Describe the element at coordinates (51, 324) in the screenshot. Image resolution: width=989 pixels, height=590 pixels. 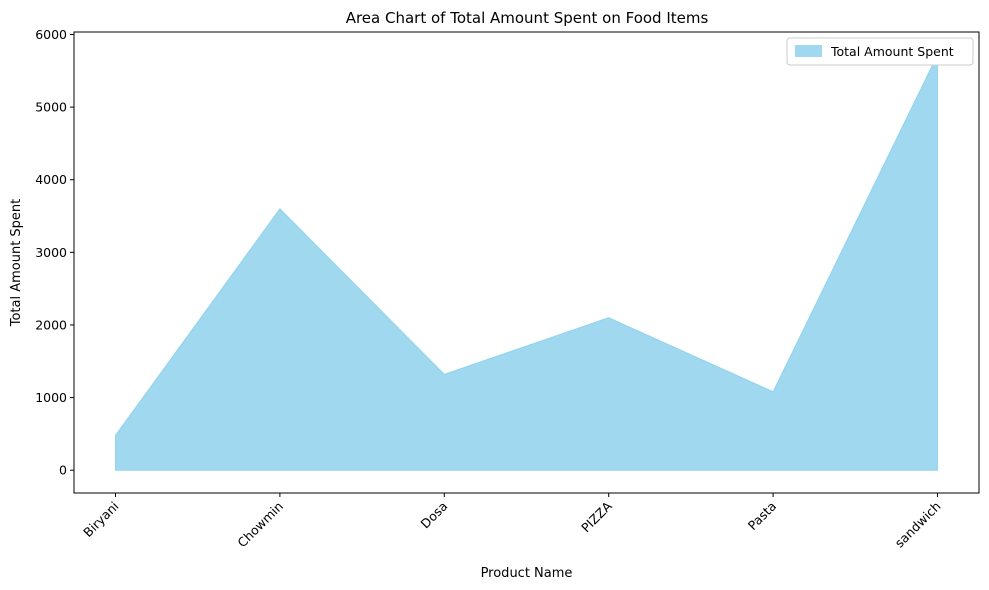
I see `y-tick-label: 2000` at that location.